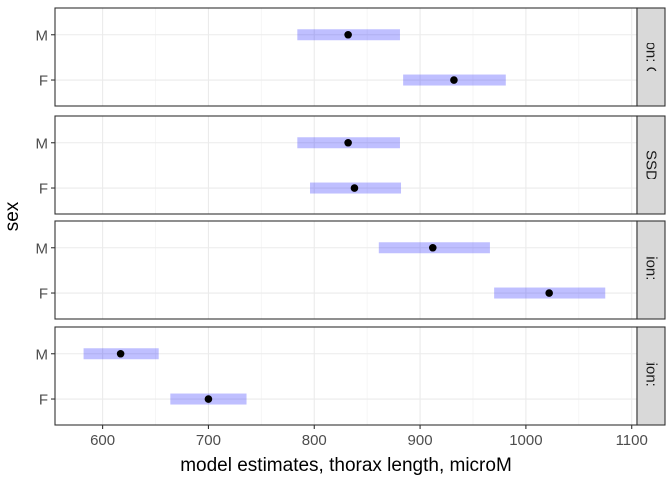 The image size is (672, 480). What do you see at coordinates (420, 440) in the screenshot?
I see `x-tick-label: 900` at bounding box center [420, 440].